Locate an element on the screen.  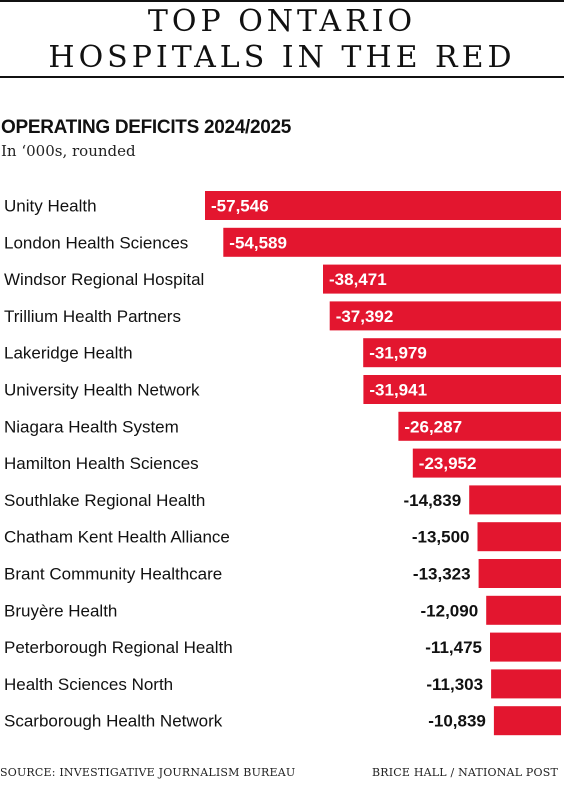
category-label: Health Sciences North is located at coordinates (88, 684).